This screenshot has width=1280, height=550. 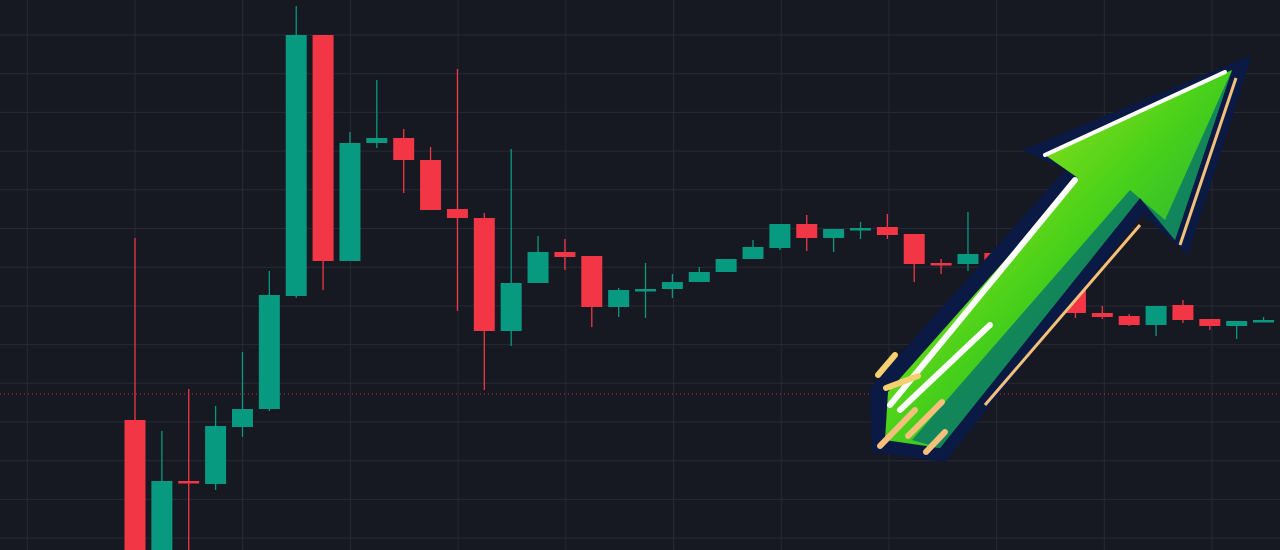 What do you see at coordinates (982, 292) in the screenshot?
I see `arrow-highlight` at bounding box center [982, 292].